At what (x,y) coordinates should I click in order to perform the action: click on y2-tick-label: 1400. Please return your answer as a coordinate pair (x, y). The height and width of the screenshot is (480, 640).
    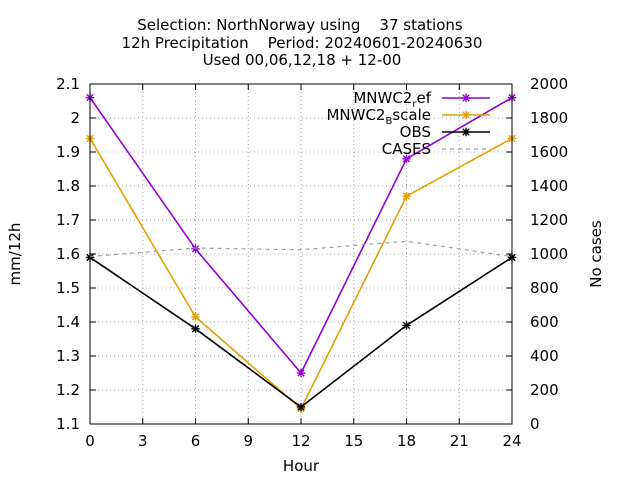
    Looking at the image, I should click on (549, 186).